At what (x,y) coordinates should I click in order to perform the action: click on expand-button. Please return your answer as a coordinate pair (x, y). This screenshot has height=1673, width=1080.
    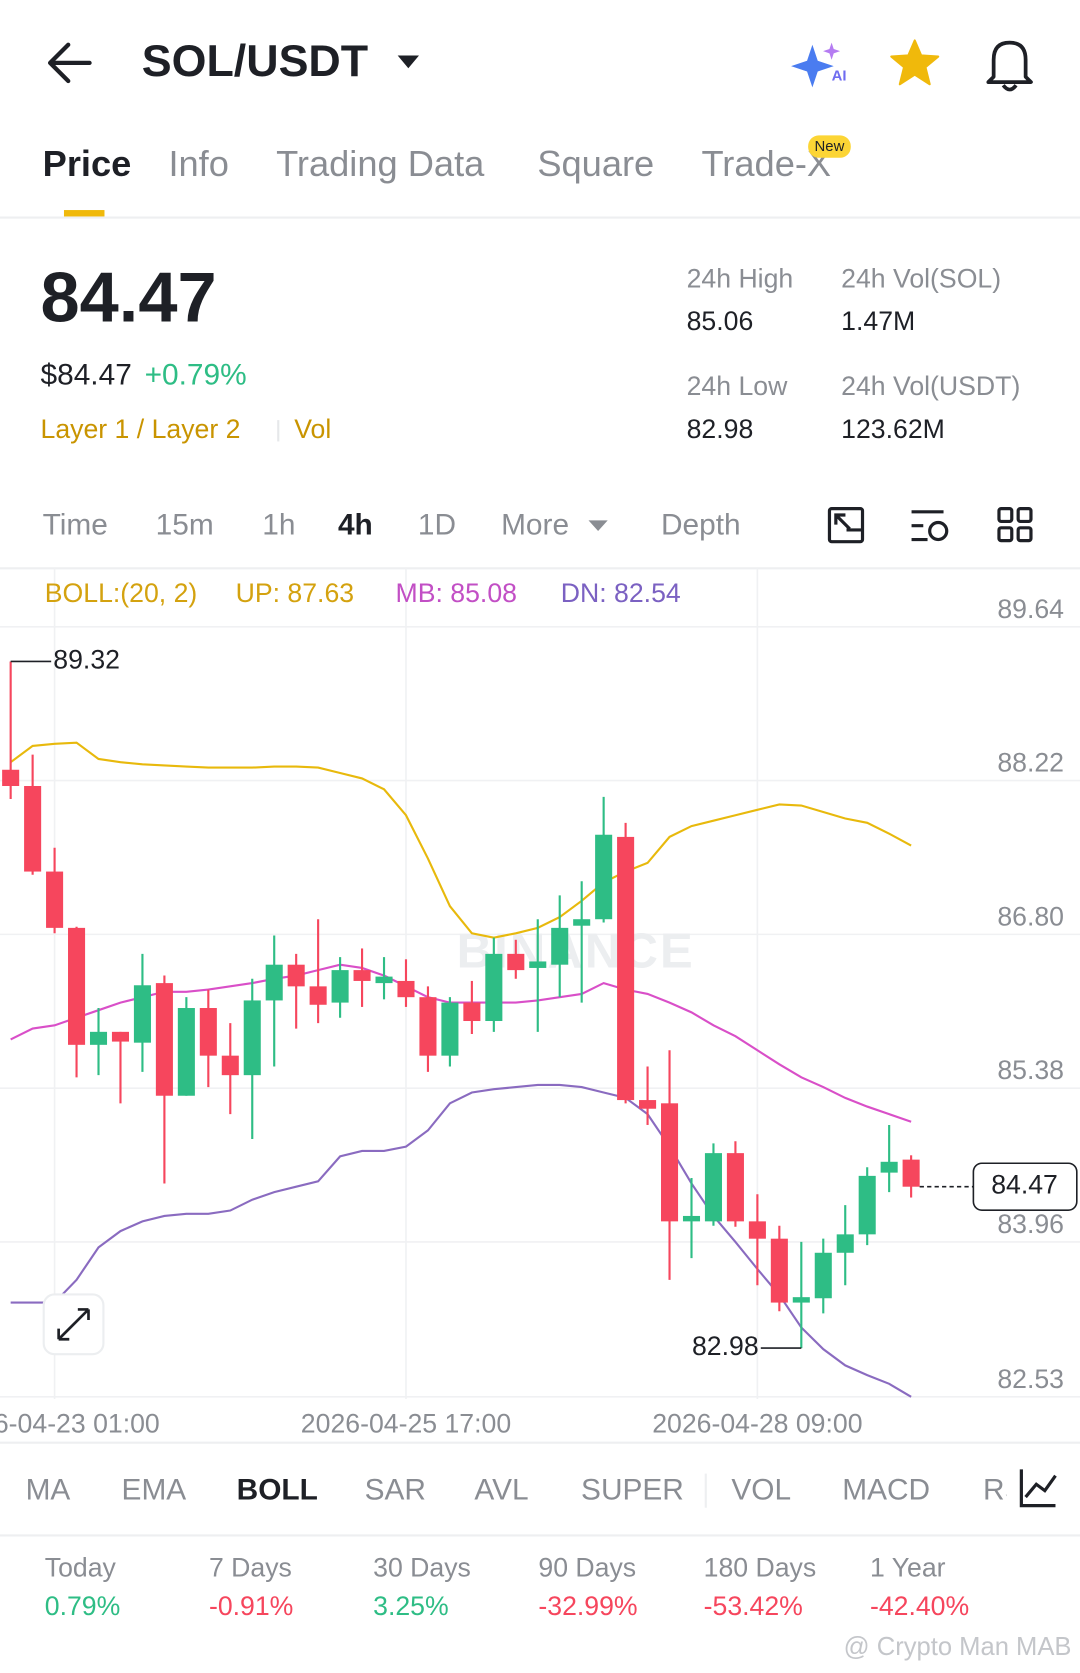
    Looking at the image, I should click on (73, 1324).